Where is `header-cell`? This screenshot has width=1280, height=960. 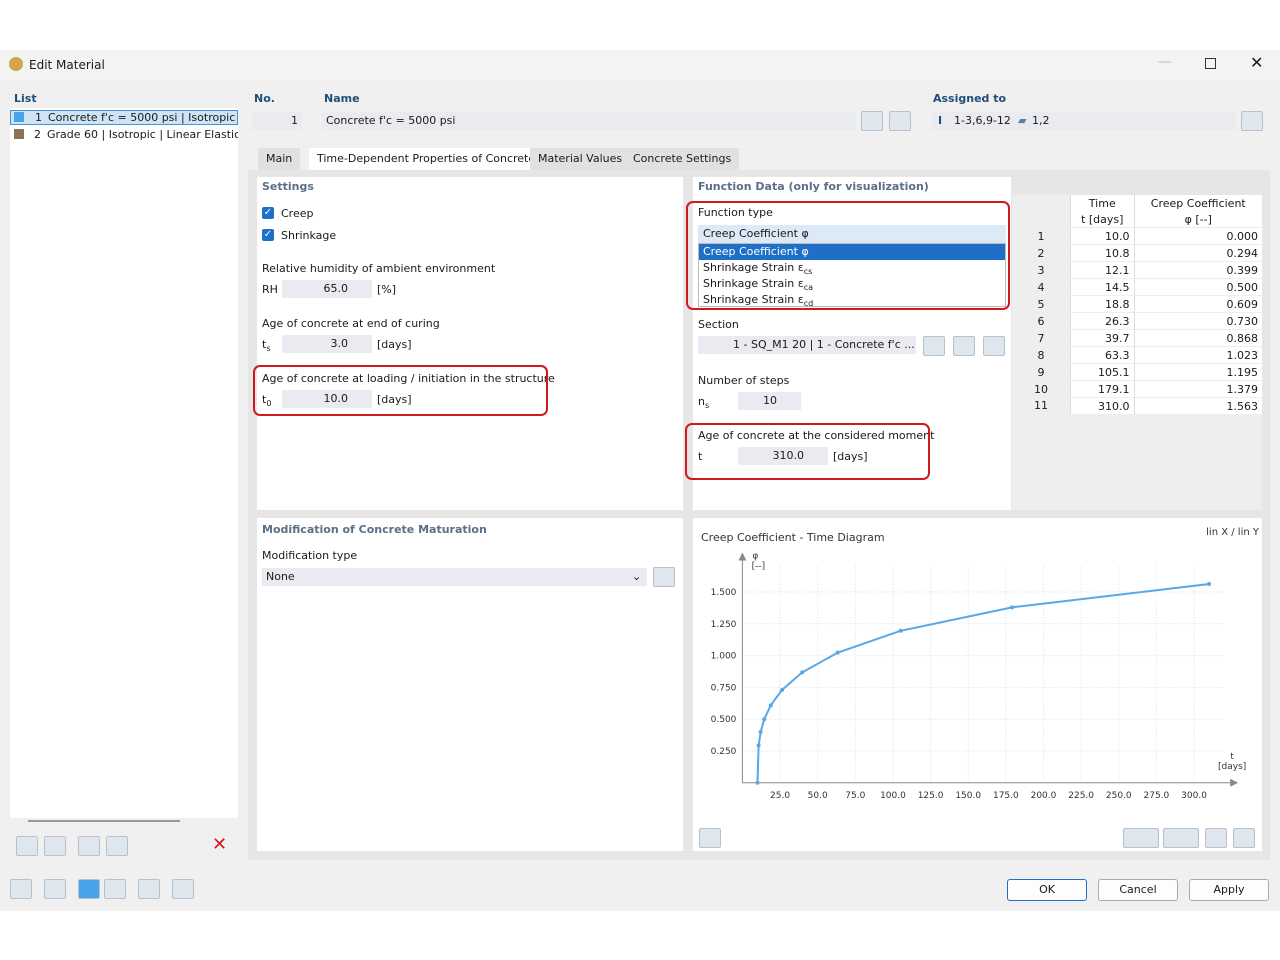
header-cell is located at coordinates (1041, 219).